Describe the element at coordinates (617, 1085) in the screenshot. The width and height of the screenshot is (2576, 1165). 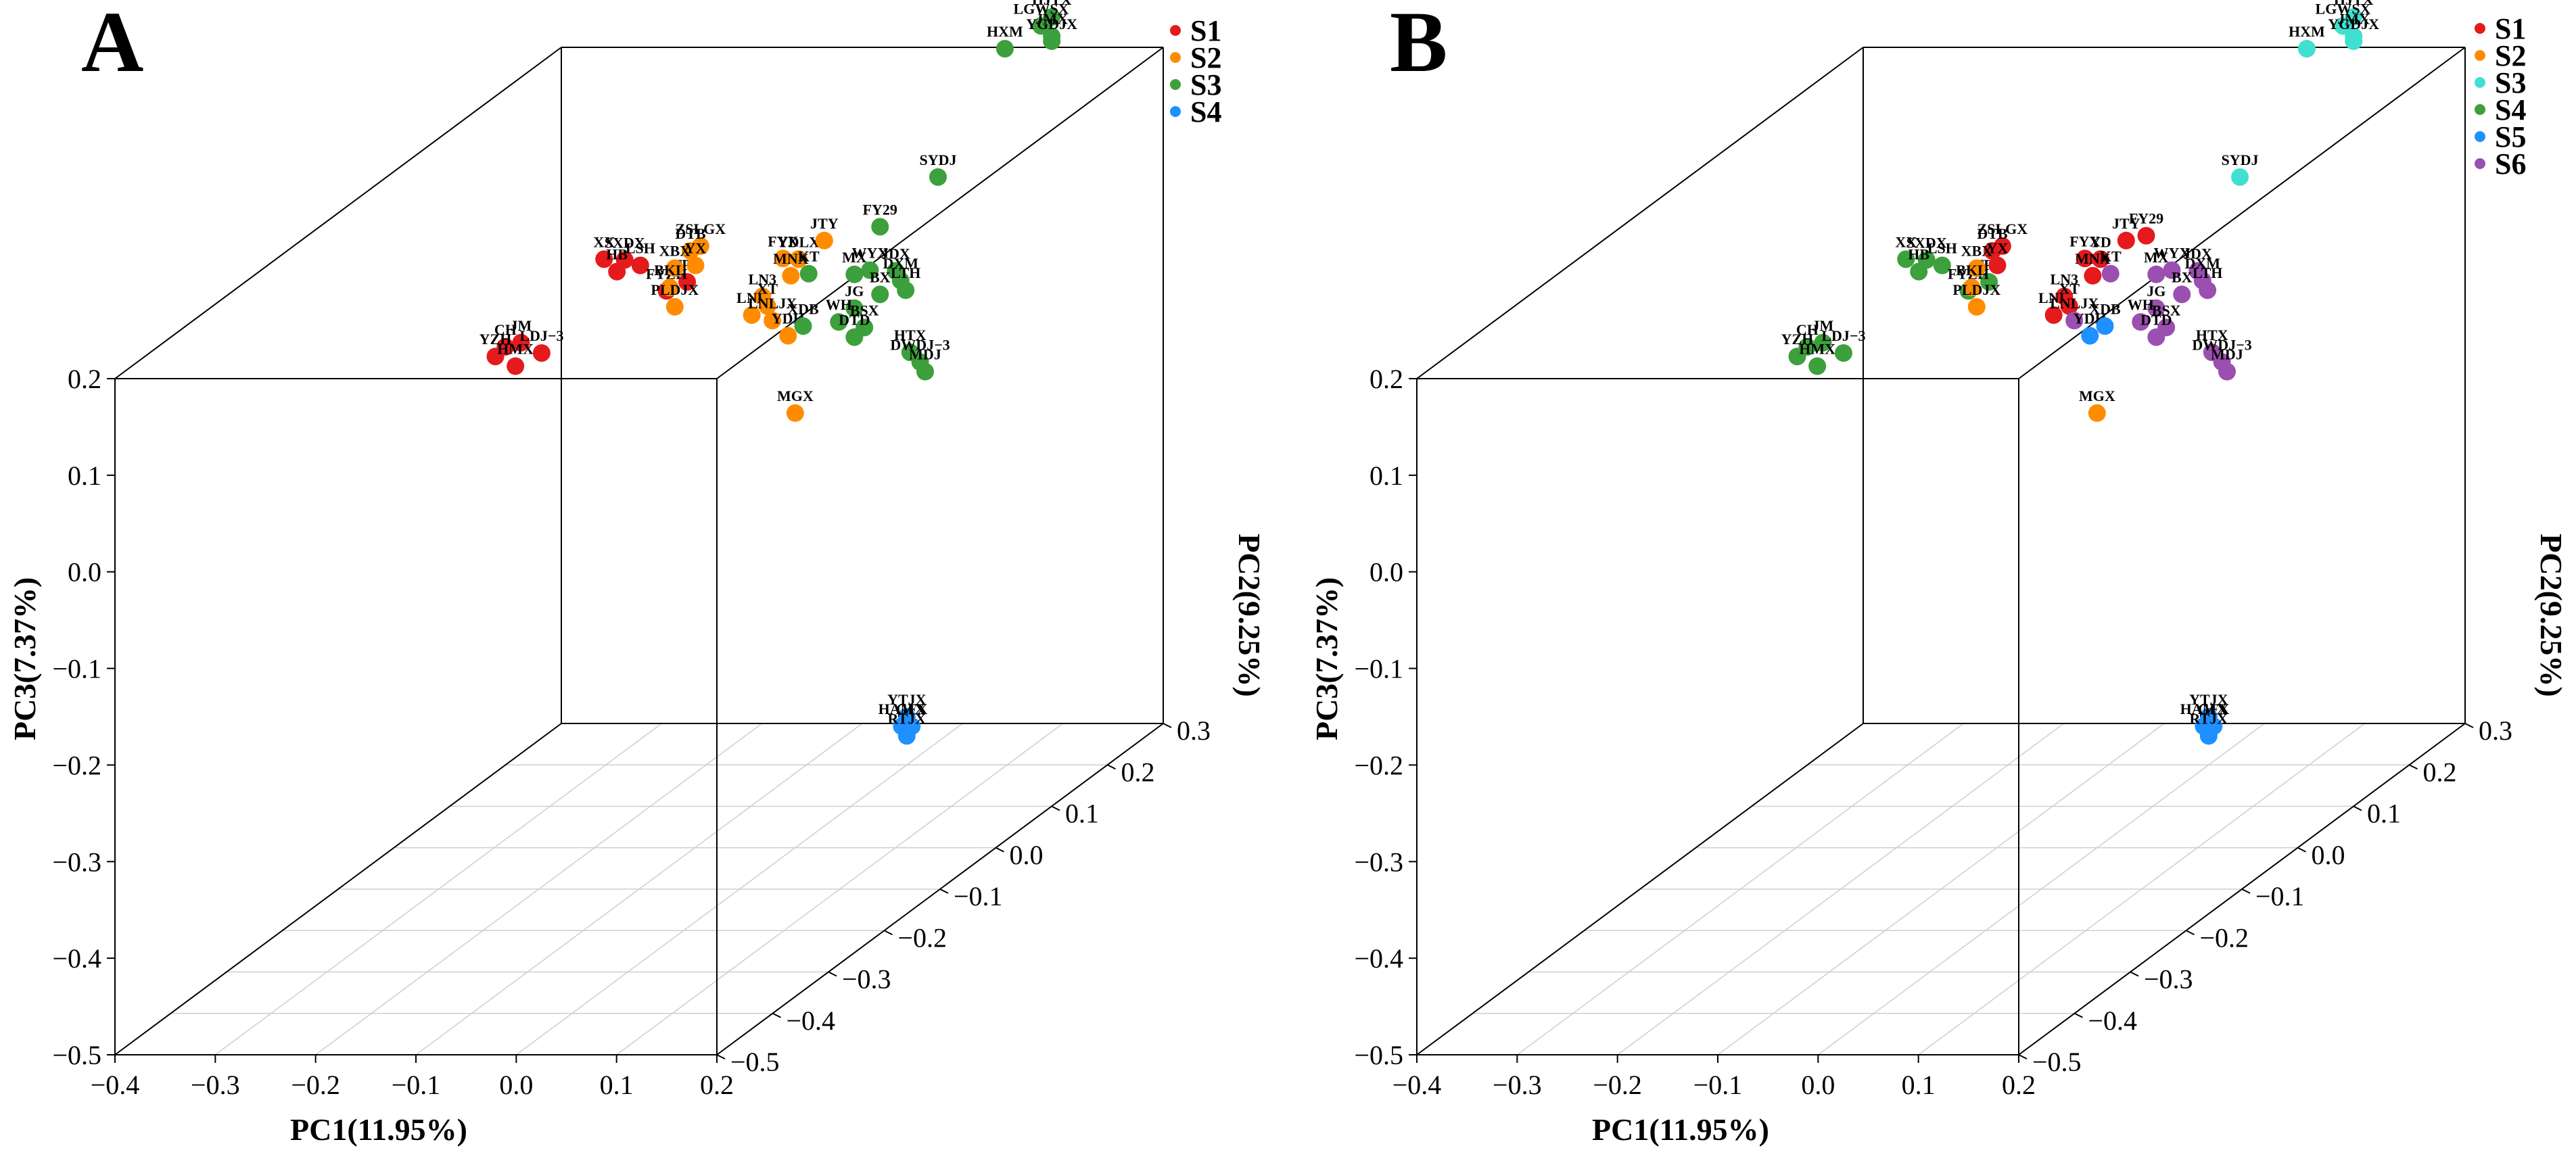
I see `x-tick-label: 0.1` at that location.